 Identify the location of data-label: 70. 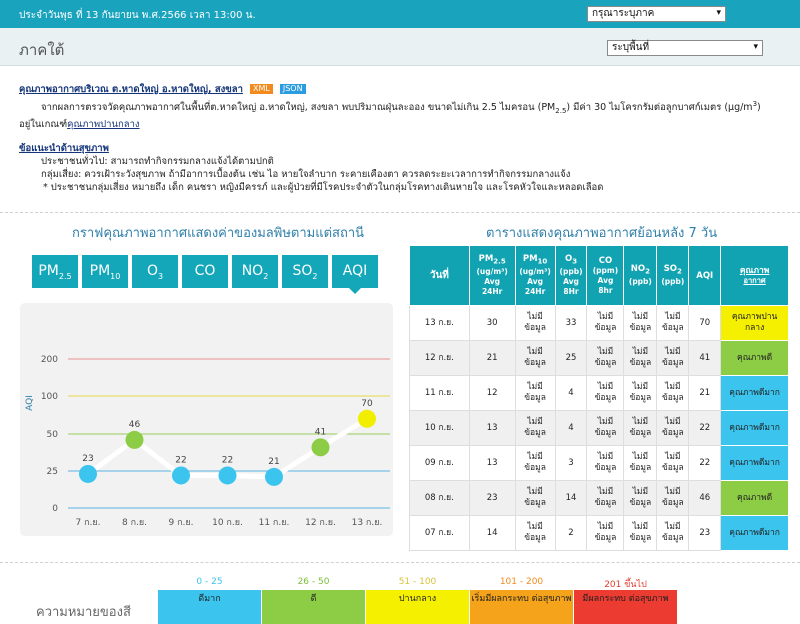
(367, 404).